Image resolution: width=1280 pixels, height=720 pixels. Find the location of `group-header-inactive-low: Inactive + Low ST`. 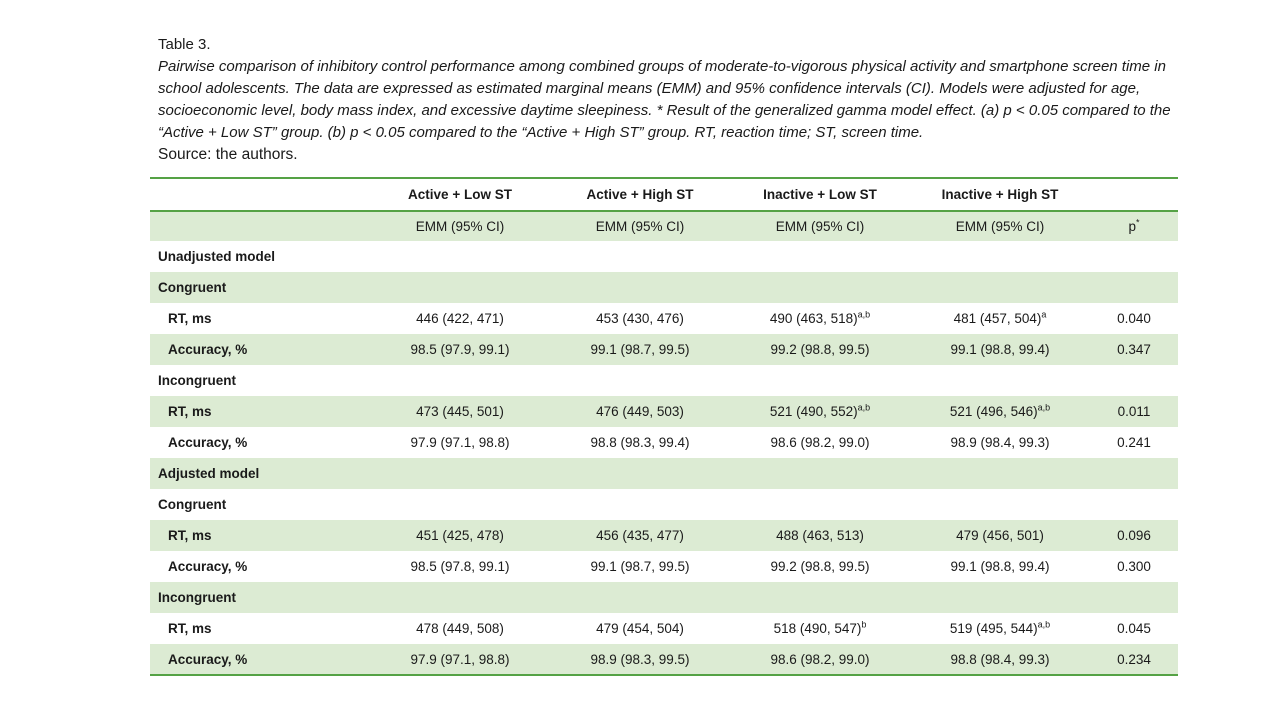

group-header-inactive-low: Inactive + Low ST is located at coordinates (820, 195).